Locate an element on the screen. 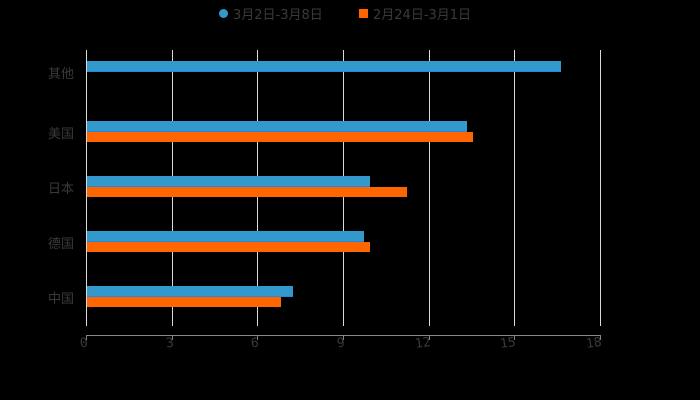  x-axis-tick-label: 12 is located at coordinates (423, 343).